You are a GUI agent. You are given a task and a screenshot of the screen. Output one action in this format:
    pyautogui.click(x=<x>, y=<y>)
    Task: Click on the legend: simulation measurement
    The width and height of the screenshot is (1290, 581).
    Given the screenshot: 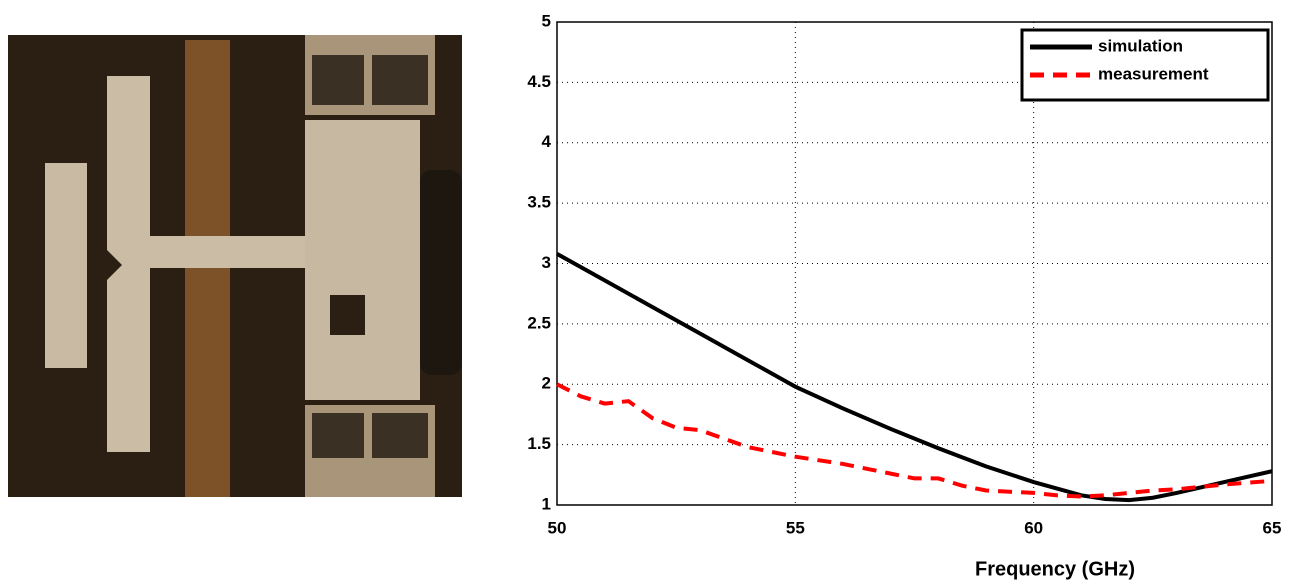 What is the action you would take?
    pyautogui.click(x=1145, y=65)
    